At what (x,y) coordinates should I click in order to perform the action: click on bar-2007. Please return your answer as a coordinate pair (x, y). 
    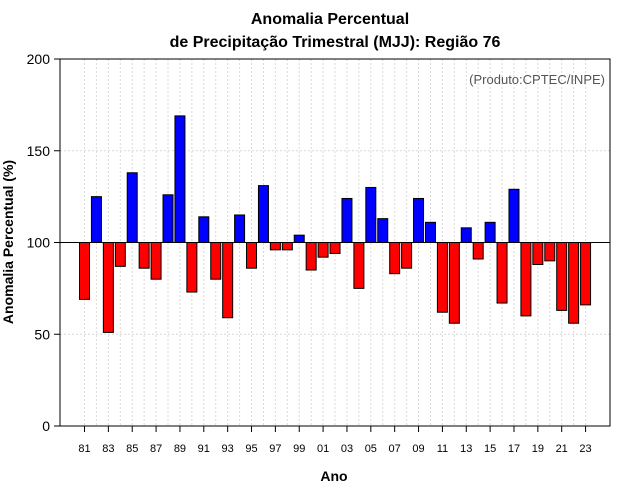
    Looking at the image, I should click on (395, 258).